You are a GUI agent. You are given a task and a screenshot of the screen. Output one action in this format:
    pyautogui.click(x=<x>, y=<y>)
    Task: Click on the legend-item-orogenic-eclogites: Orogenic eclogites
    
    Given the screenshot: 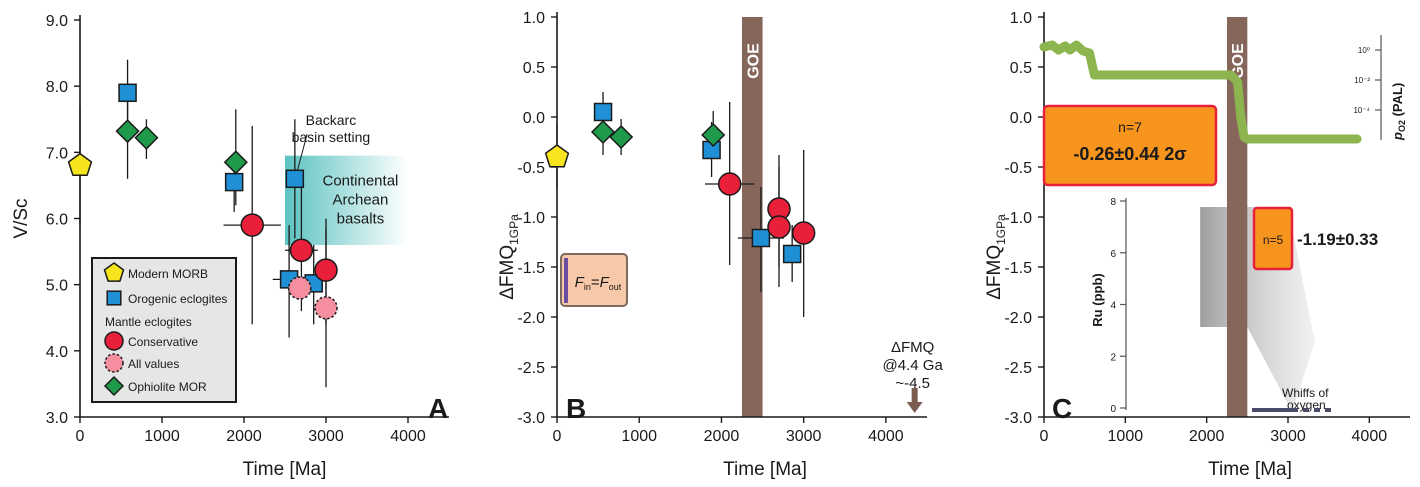 What is the action you would take?
    pyautogui.click(x=177, y=299)
    